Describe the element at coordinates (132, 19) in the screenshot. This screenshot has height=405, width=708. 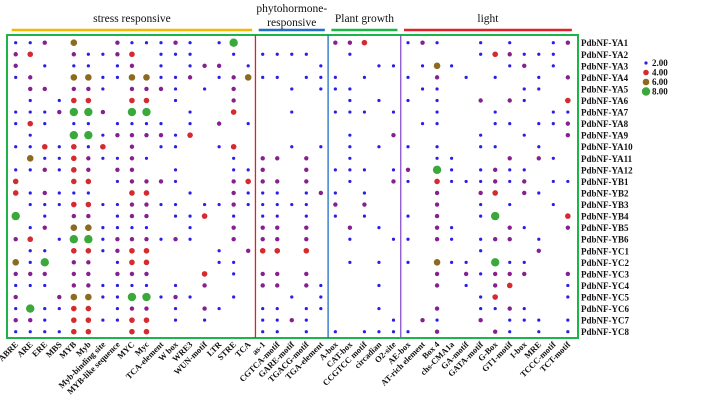
I see `group-header-label: stress responsive` at that location.